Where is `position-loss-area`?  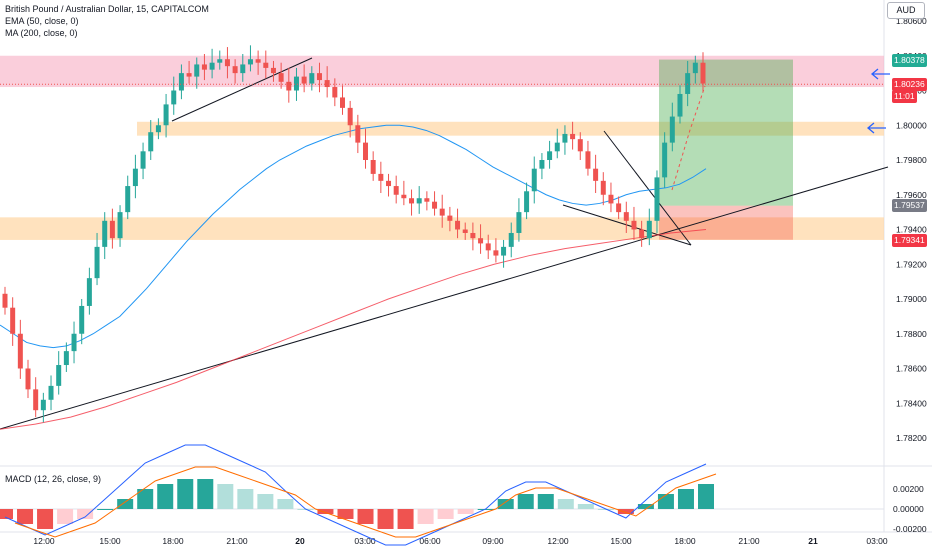 position-loss-area is located at coordinates (726, 222).